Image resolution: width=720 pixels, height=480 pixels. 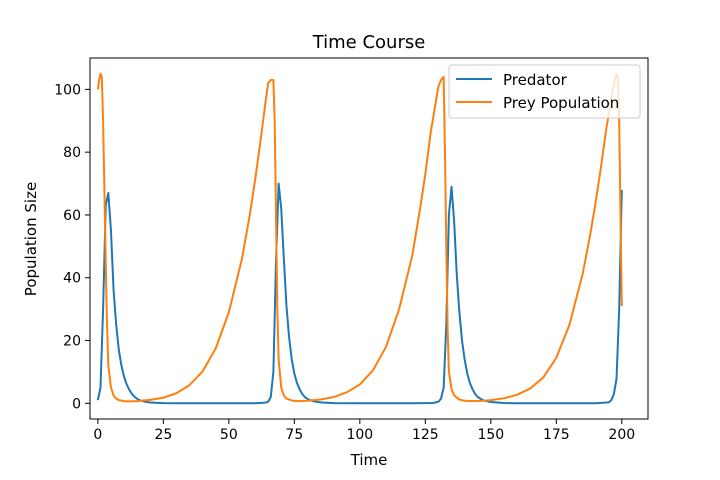 I want to click on y-tick-label: 80, so click(x=72, y=153).